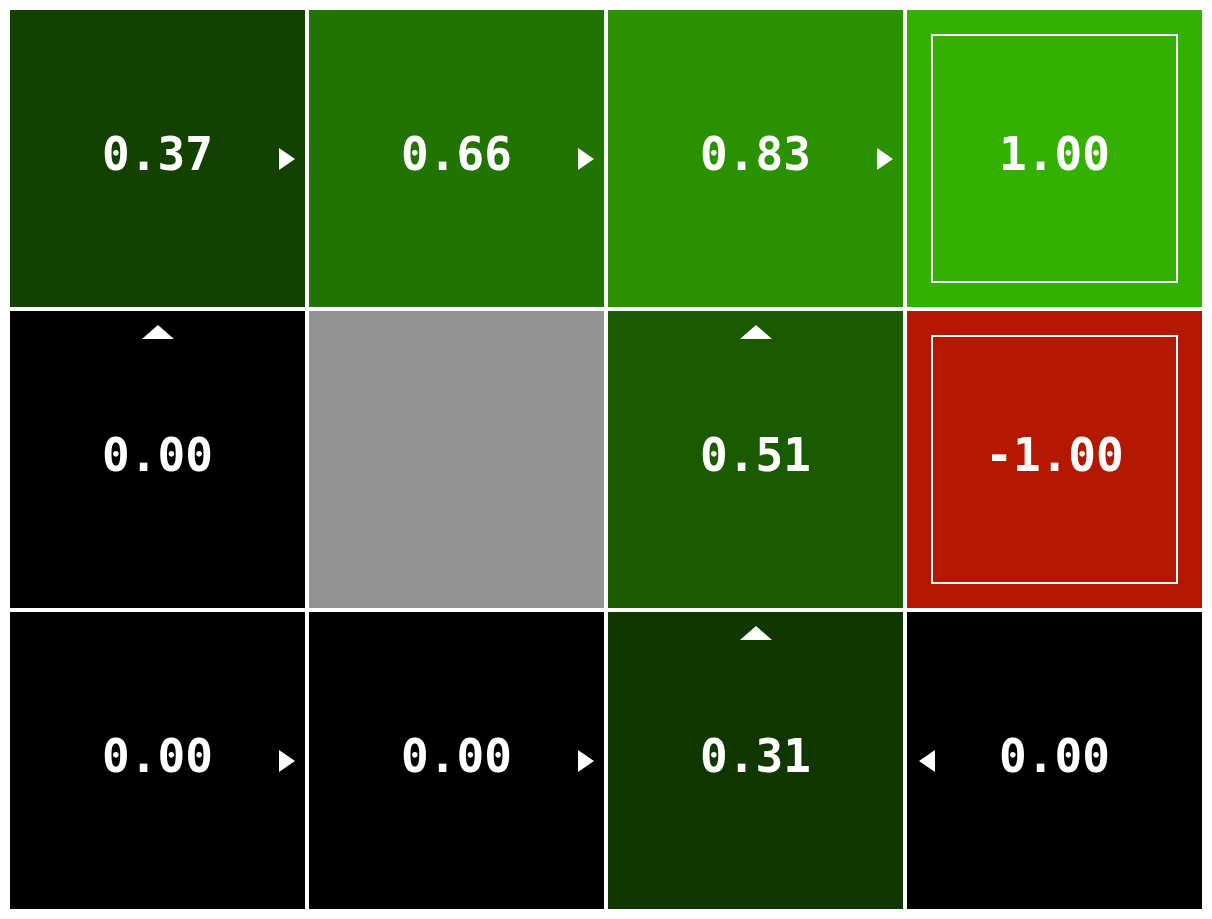 The width and height of the screenshot is (1212, 919). I want to click on data-label: 0.83, so click(755, 154).